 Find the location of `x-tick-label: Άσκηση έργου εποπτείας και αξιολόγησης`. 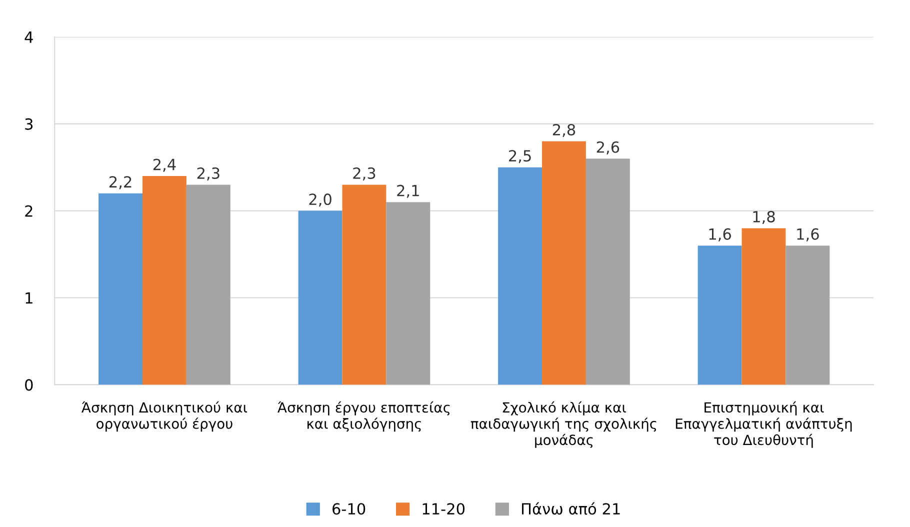

x-tick-label: Άσκηση έργου εποπτείας και αξιολόγησης is located at coordinates (364, 416).